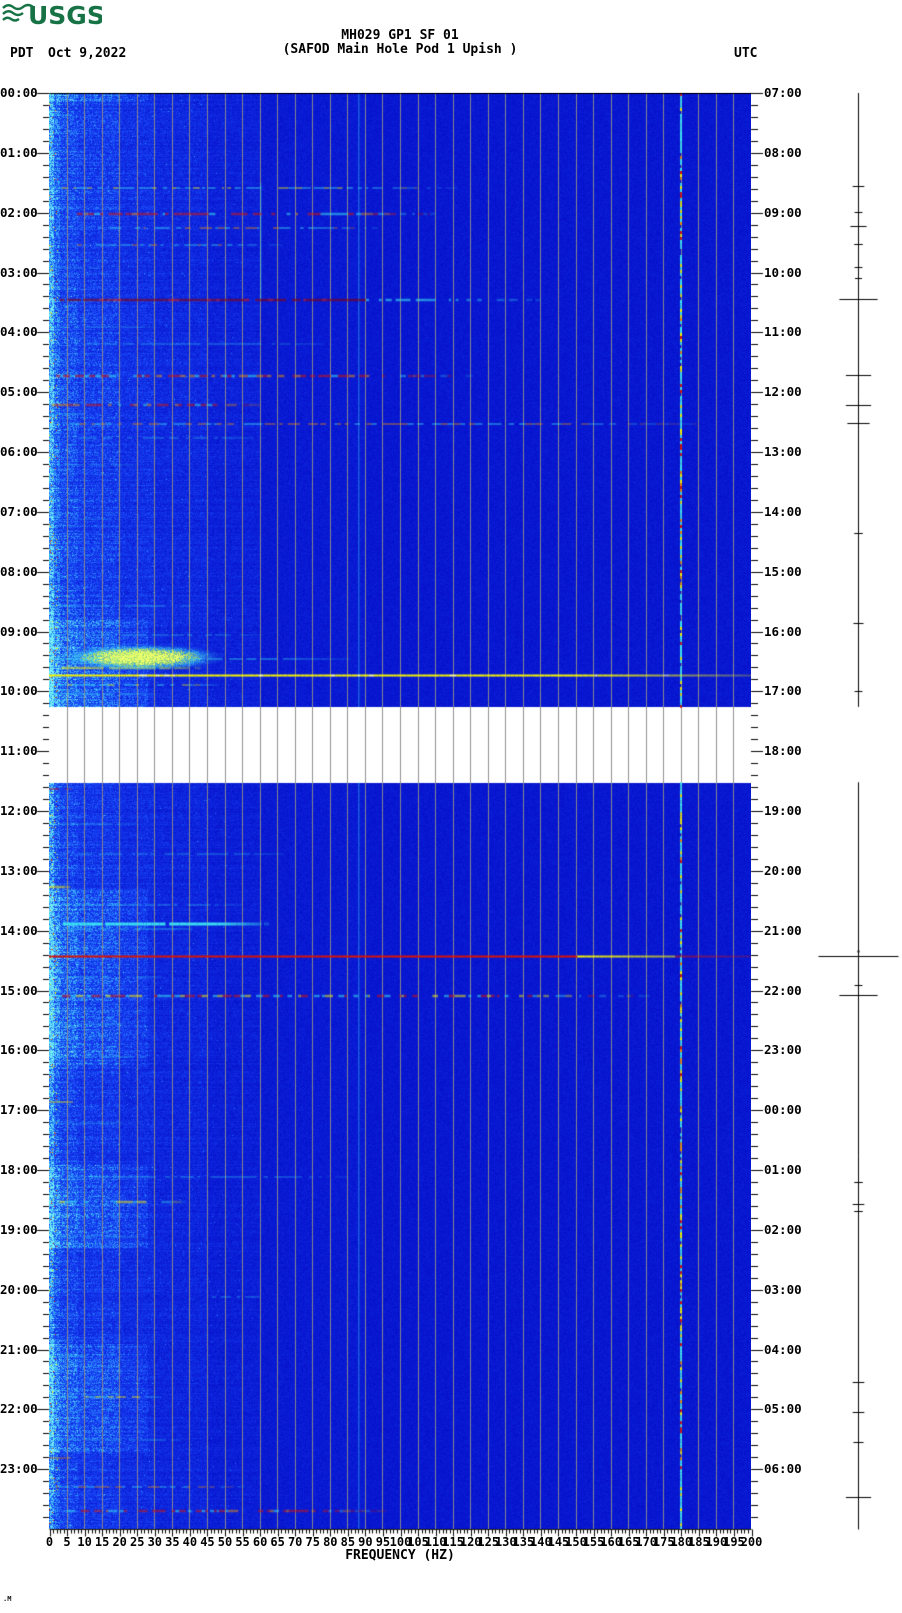 The width and height of the screenshot is (902, 1613). I want to click on pdt-hour-label: 23:00, so click(19, 1469).